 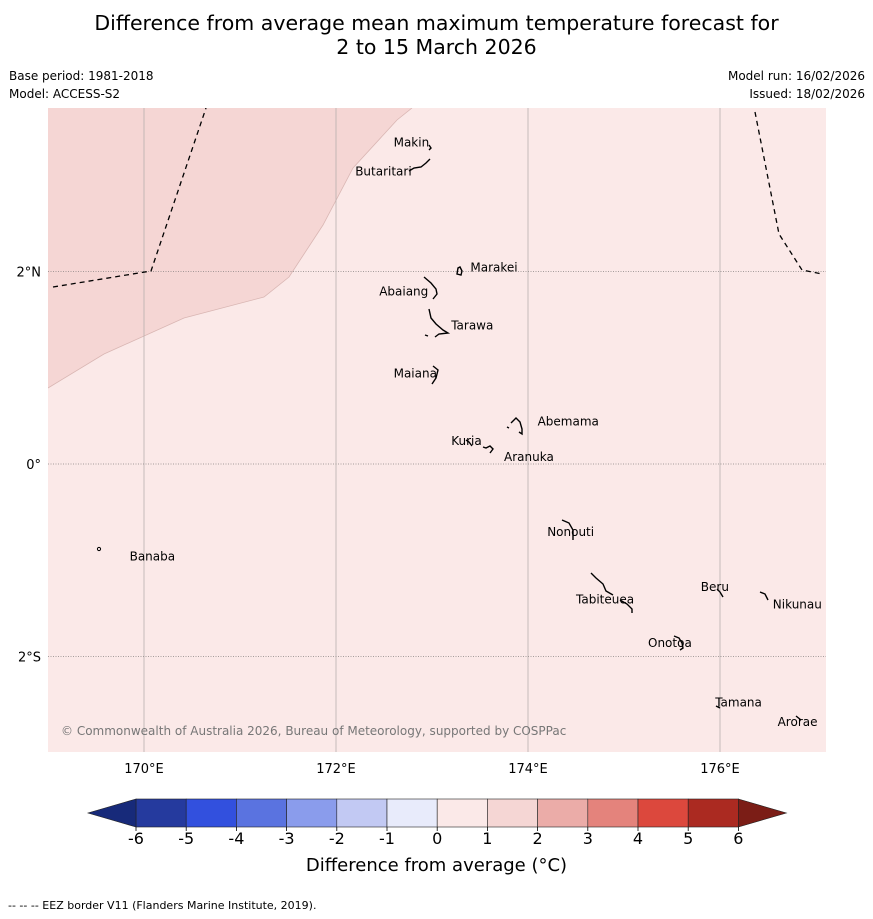 I want to click on contour-line, so click(x=230, y=248).